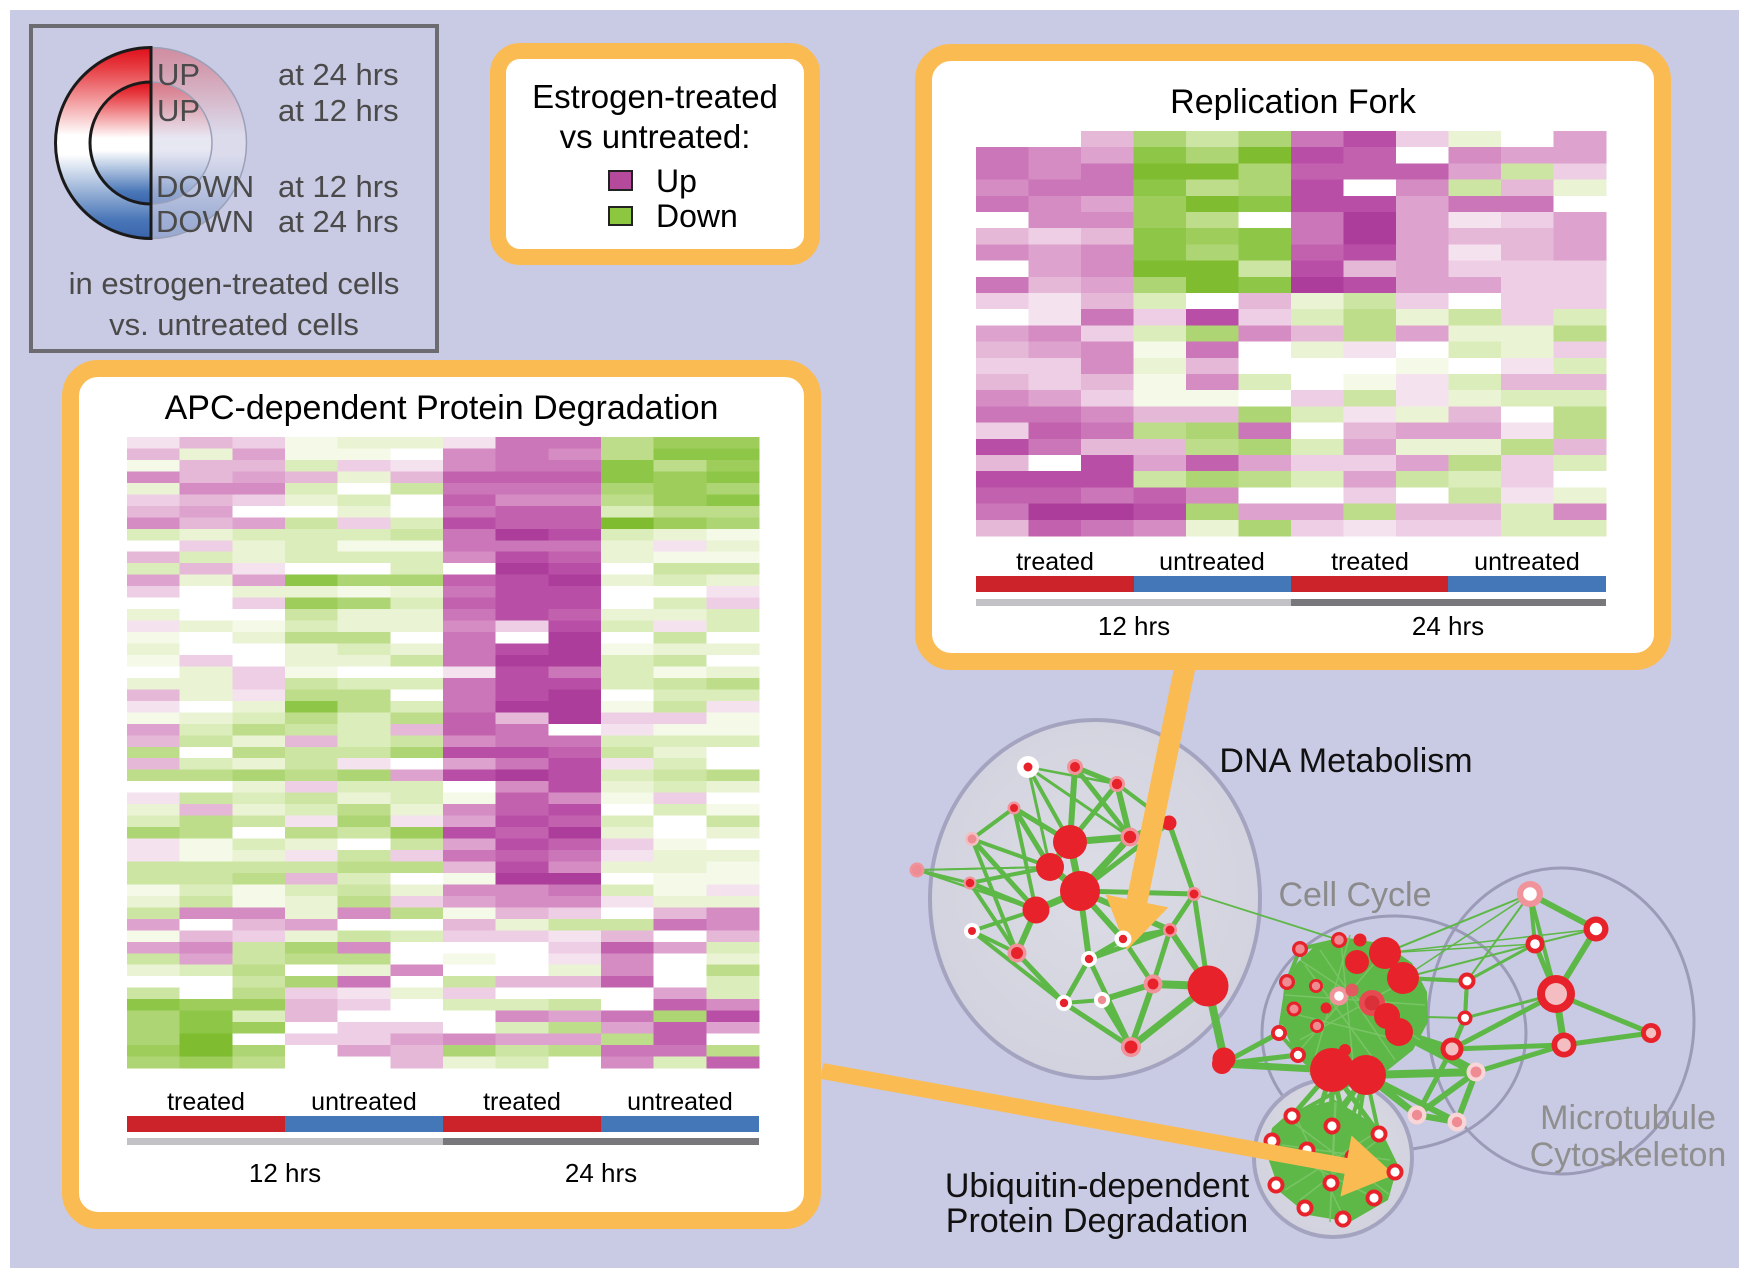 This screenshot has width=1750, height=1279. I want to click on svg-text: DNA Metabolism, so click(1345, 761).